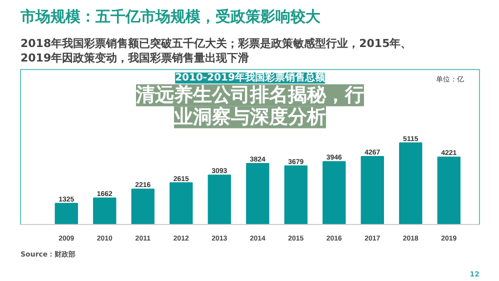  Describe the element at coordinates (250, 78) in the screenshot. I see `text: 2010-2019年我国彩票销售总额` at that location.